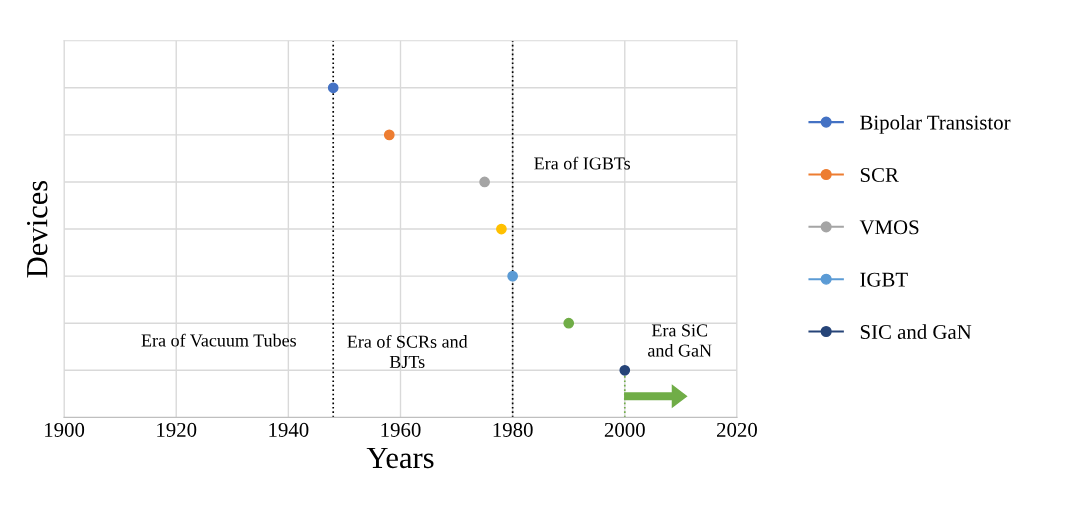 This screenshot has width=1068, height=509. I want to click on y-axis-title: Devices, so click(37, 229).